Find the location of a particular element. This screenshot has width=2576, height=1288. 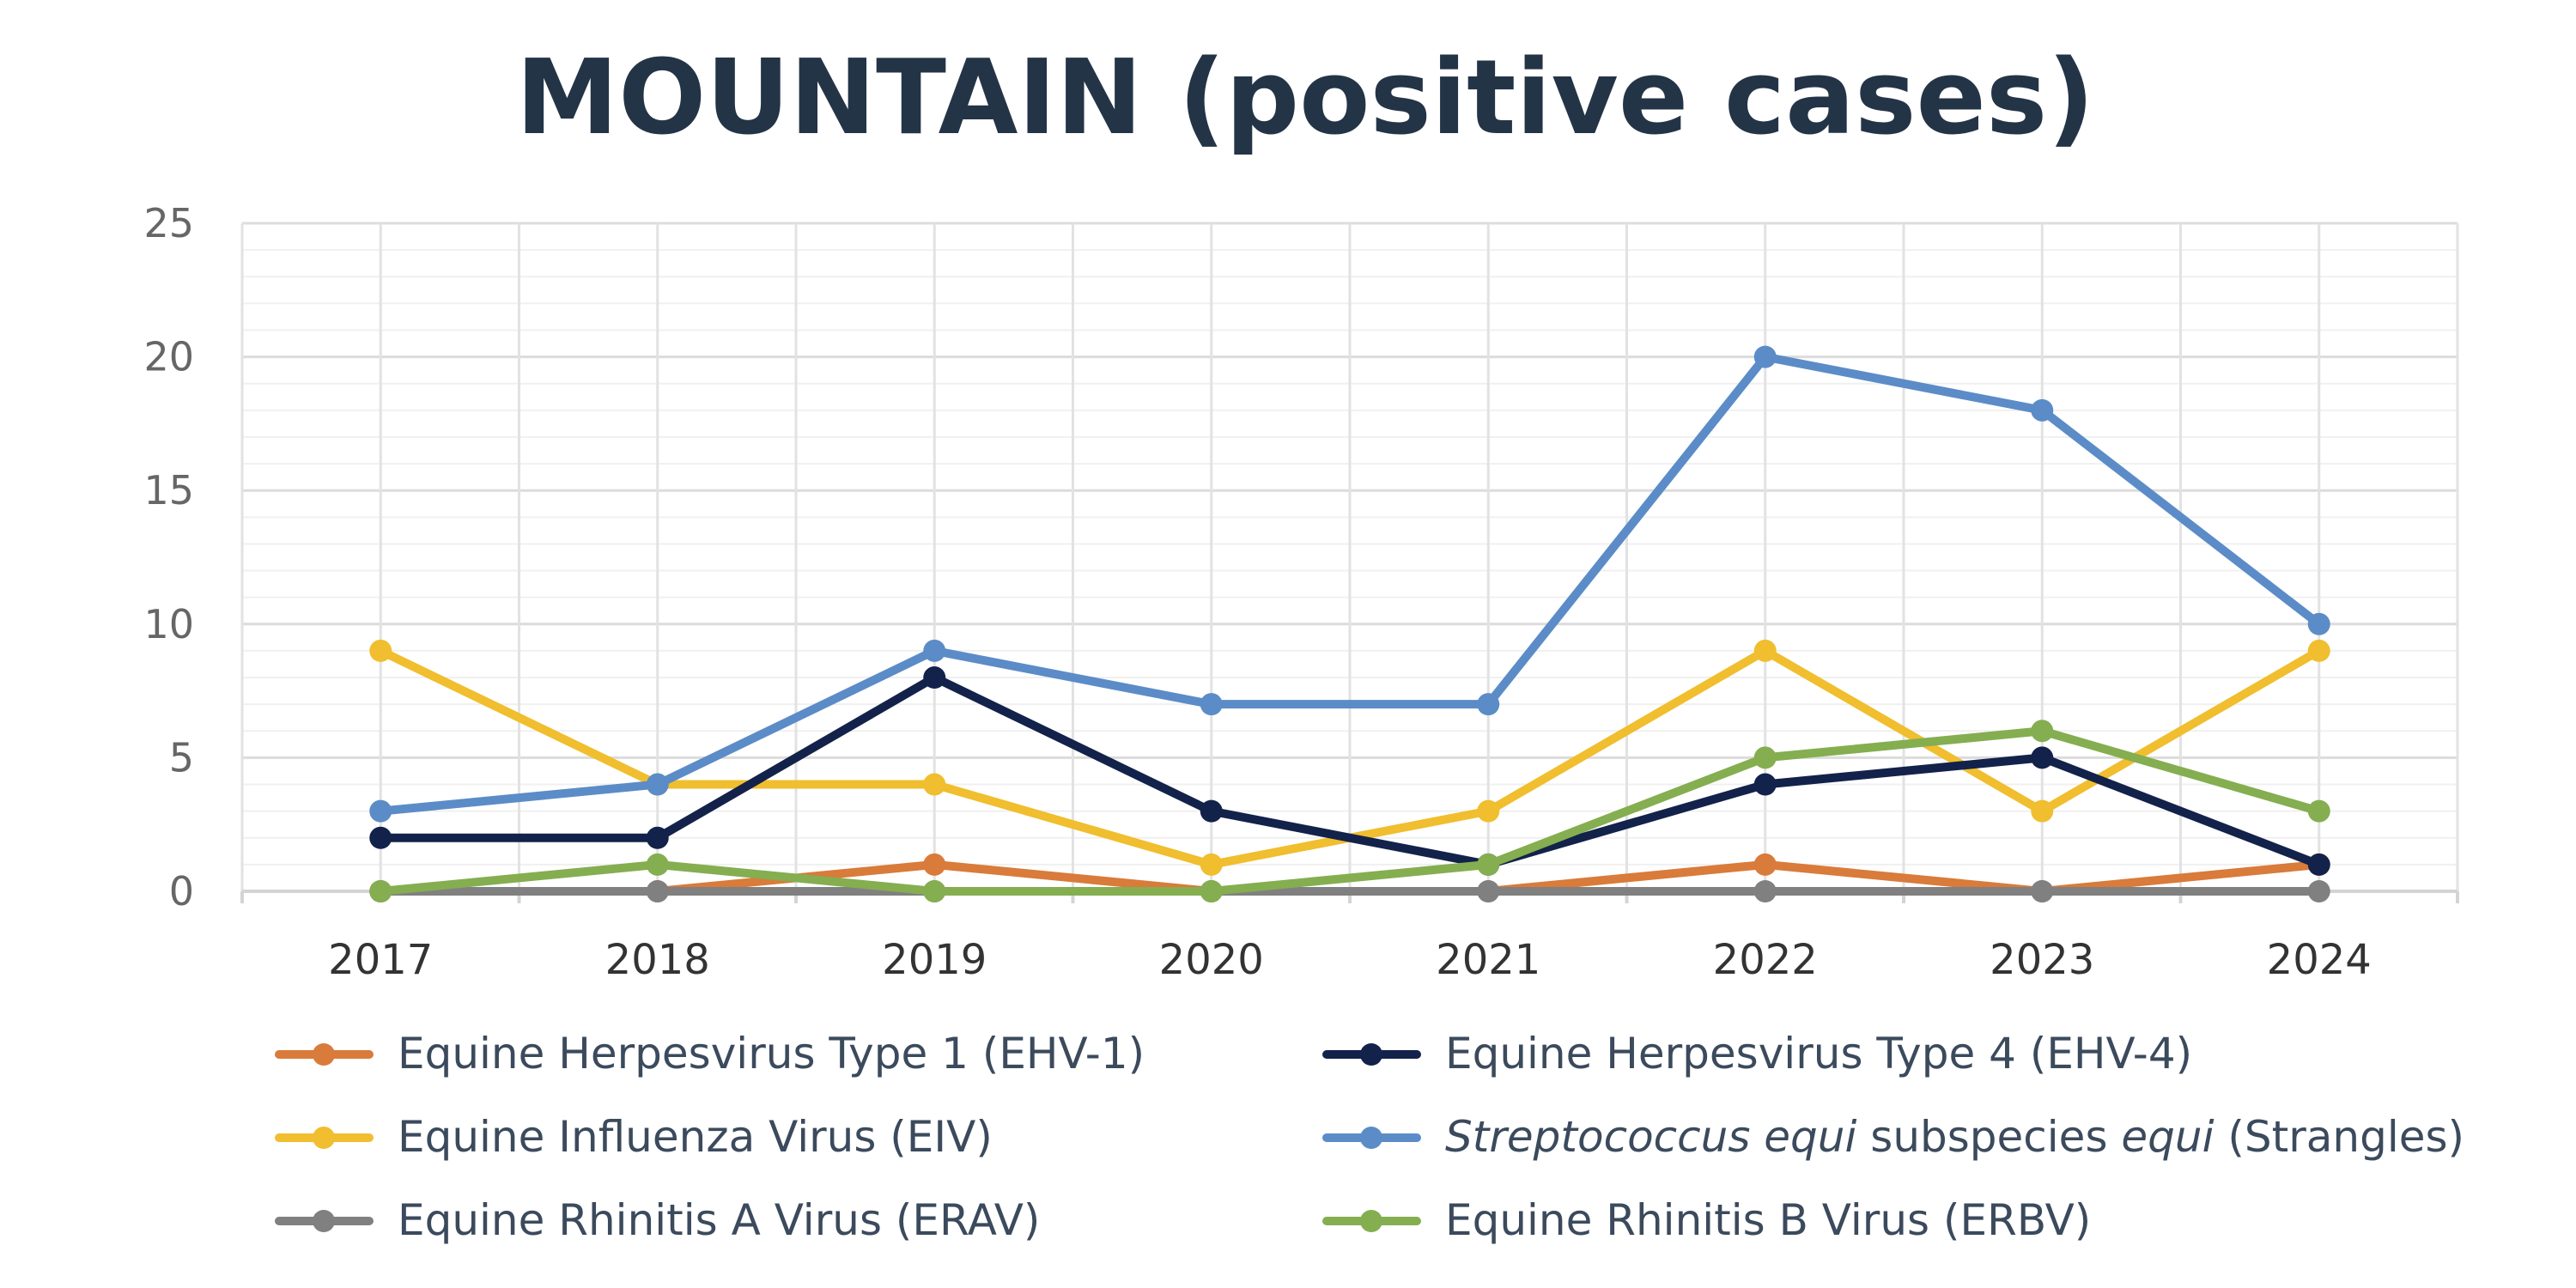

legend-label: Equine Rhinitis B Virus (ERBV) is located at coordinates (1768, 1220).